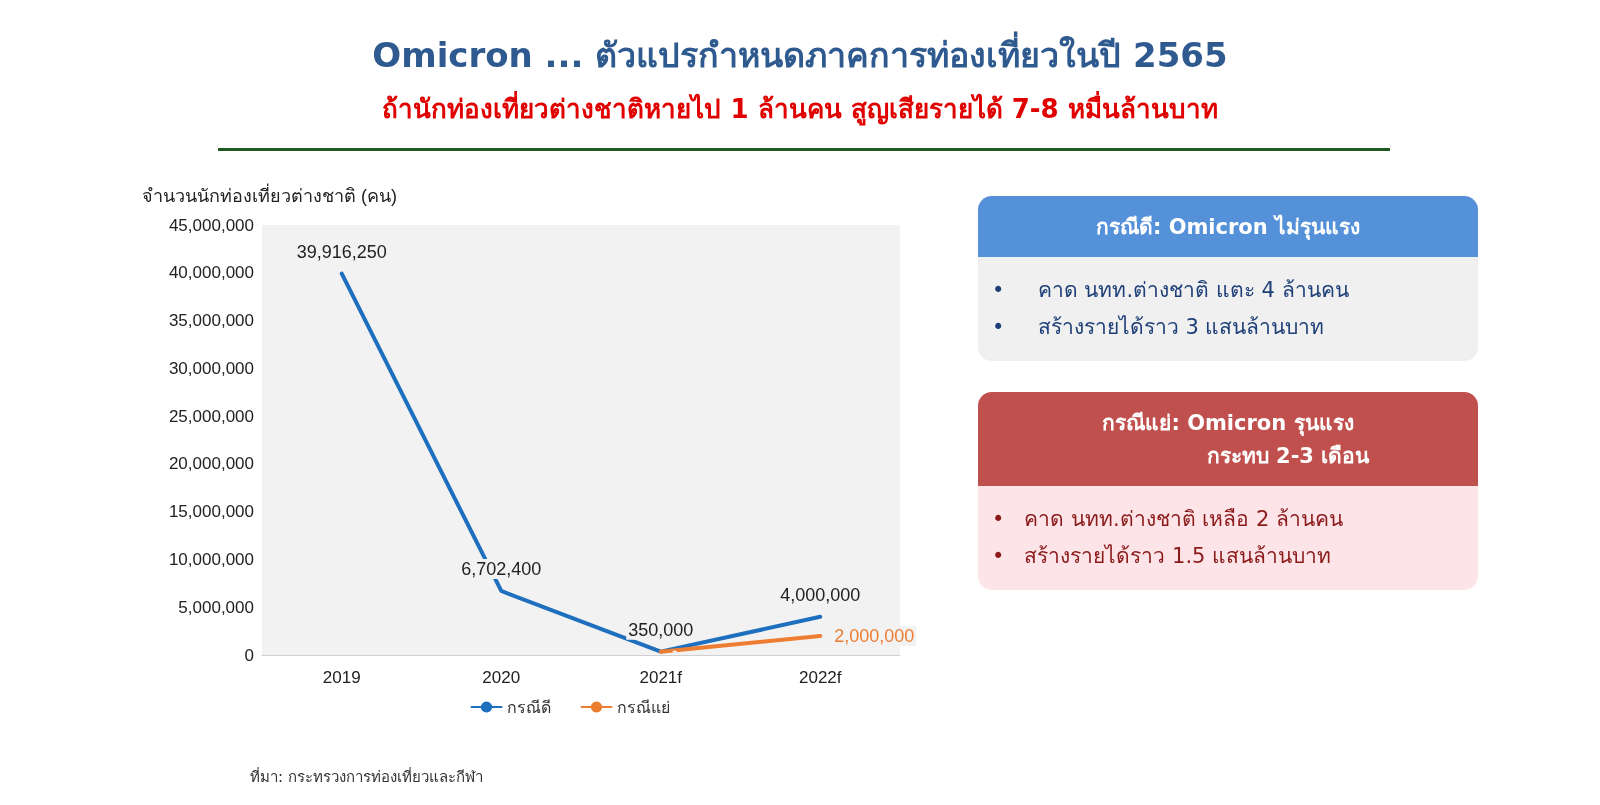 The width and height of the screenshot is (1600, 805). What do you see at coordinates (501, 568) in the screenshot?
I see `data-label: 6,702,400` at bounding box center [501, 568].